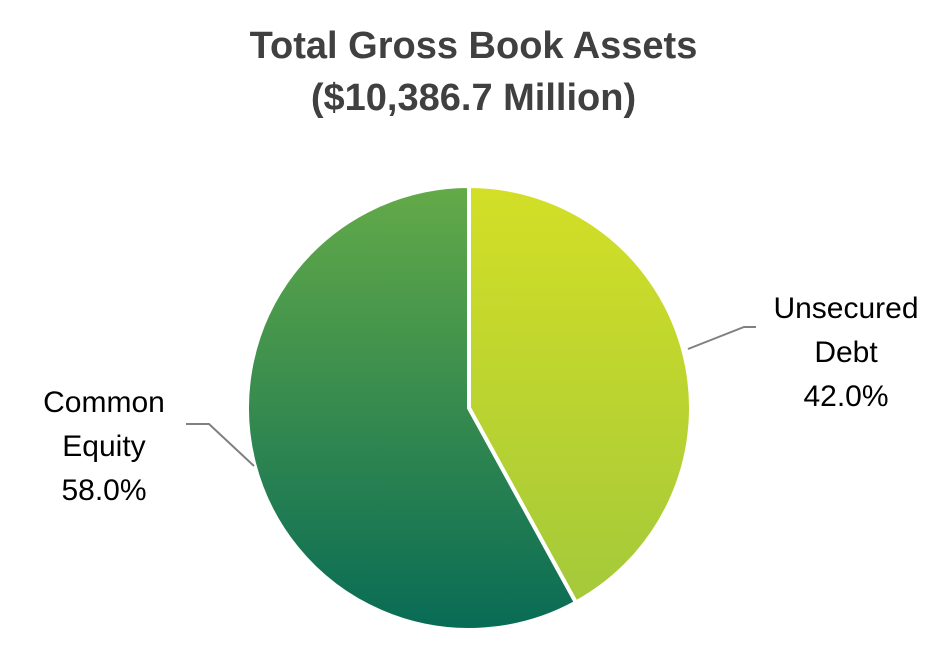 The image size is (947, 669). What do you see at coordinates (104, 402) in the screenshot?
I see `slice-category-label-common-equity: Common` at bounding box center [104, 402].